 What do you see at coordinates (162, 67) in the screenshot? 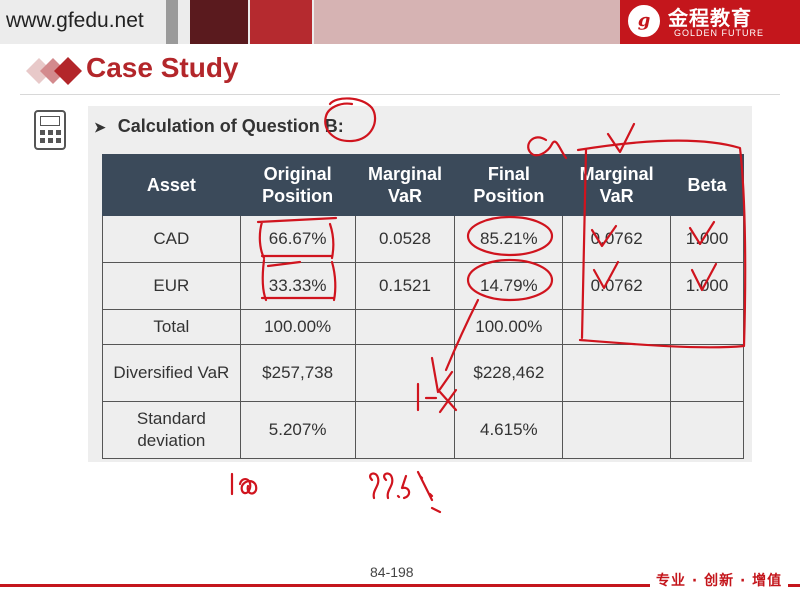
I see `slide-title: Case Study` at bounding box center [162, 67].